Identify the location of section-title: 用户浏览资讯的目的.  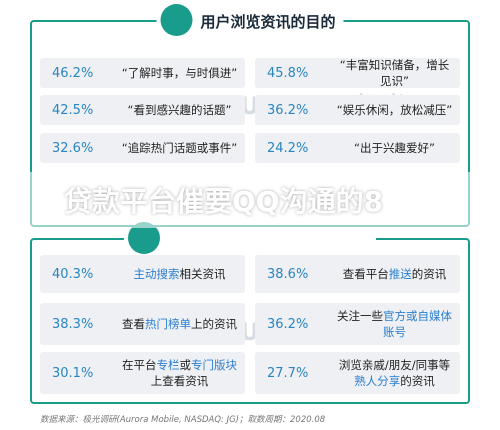
(250, 20).